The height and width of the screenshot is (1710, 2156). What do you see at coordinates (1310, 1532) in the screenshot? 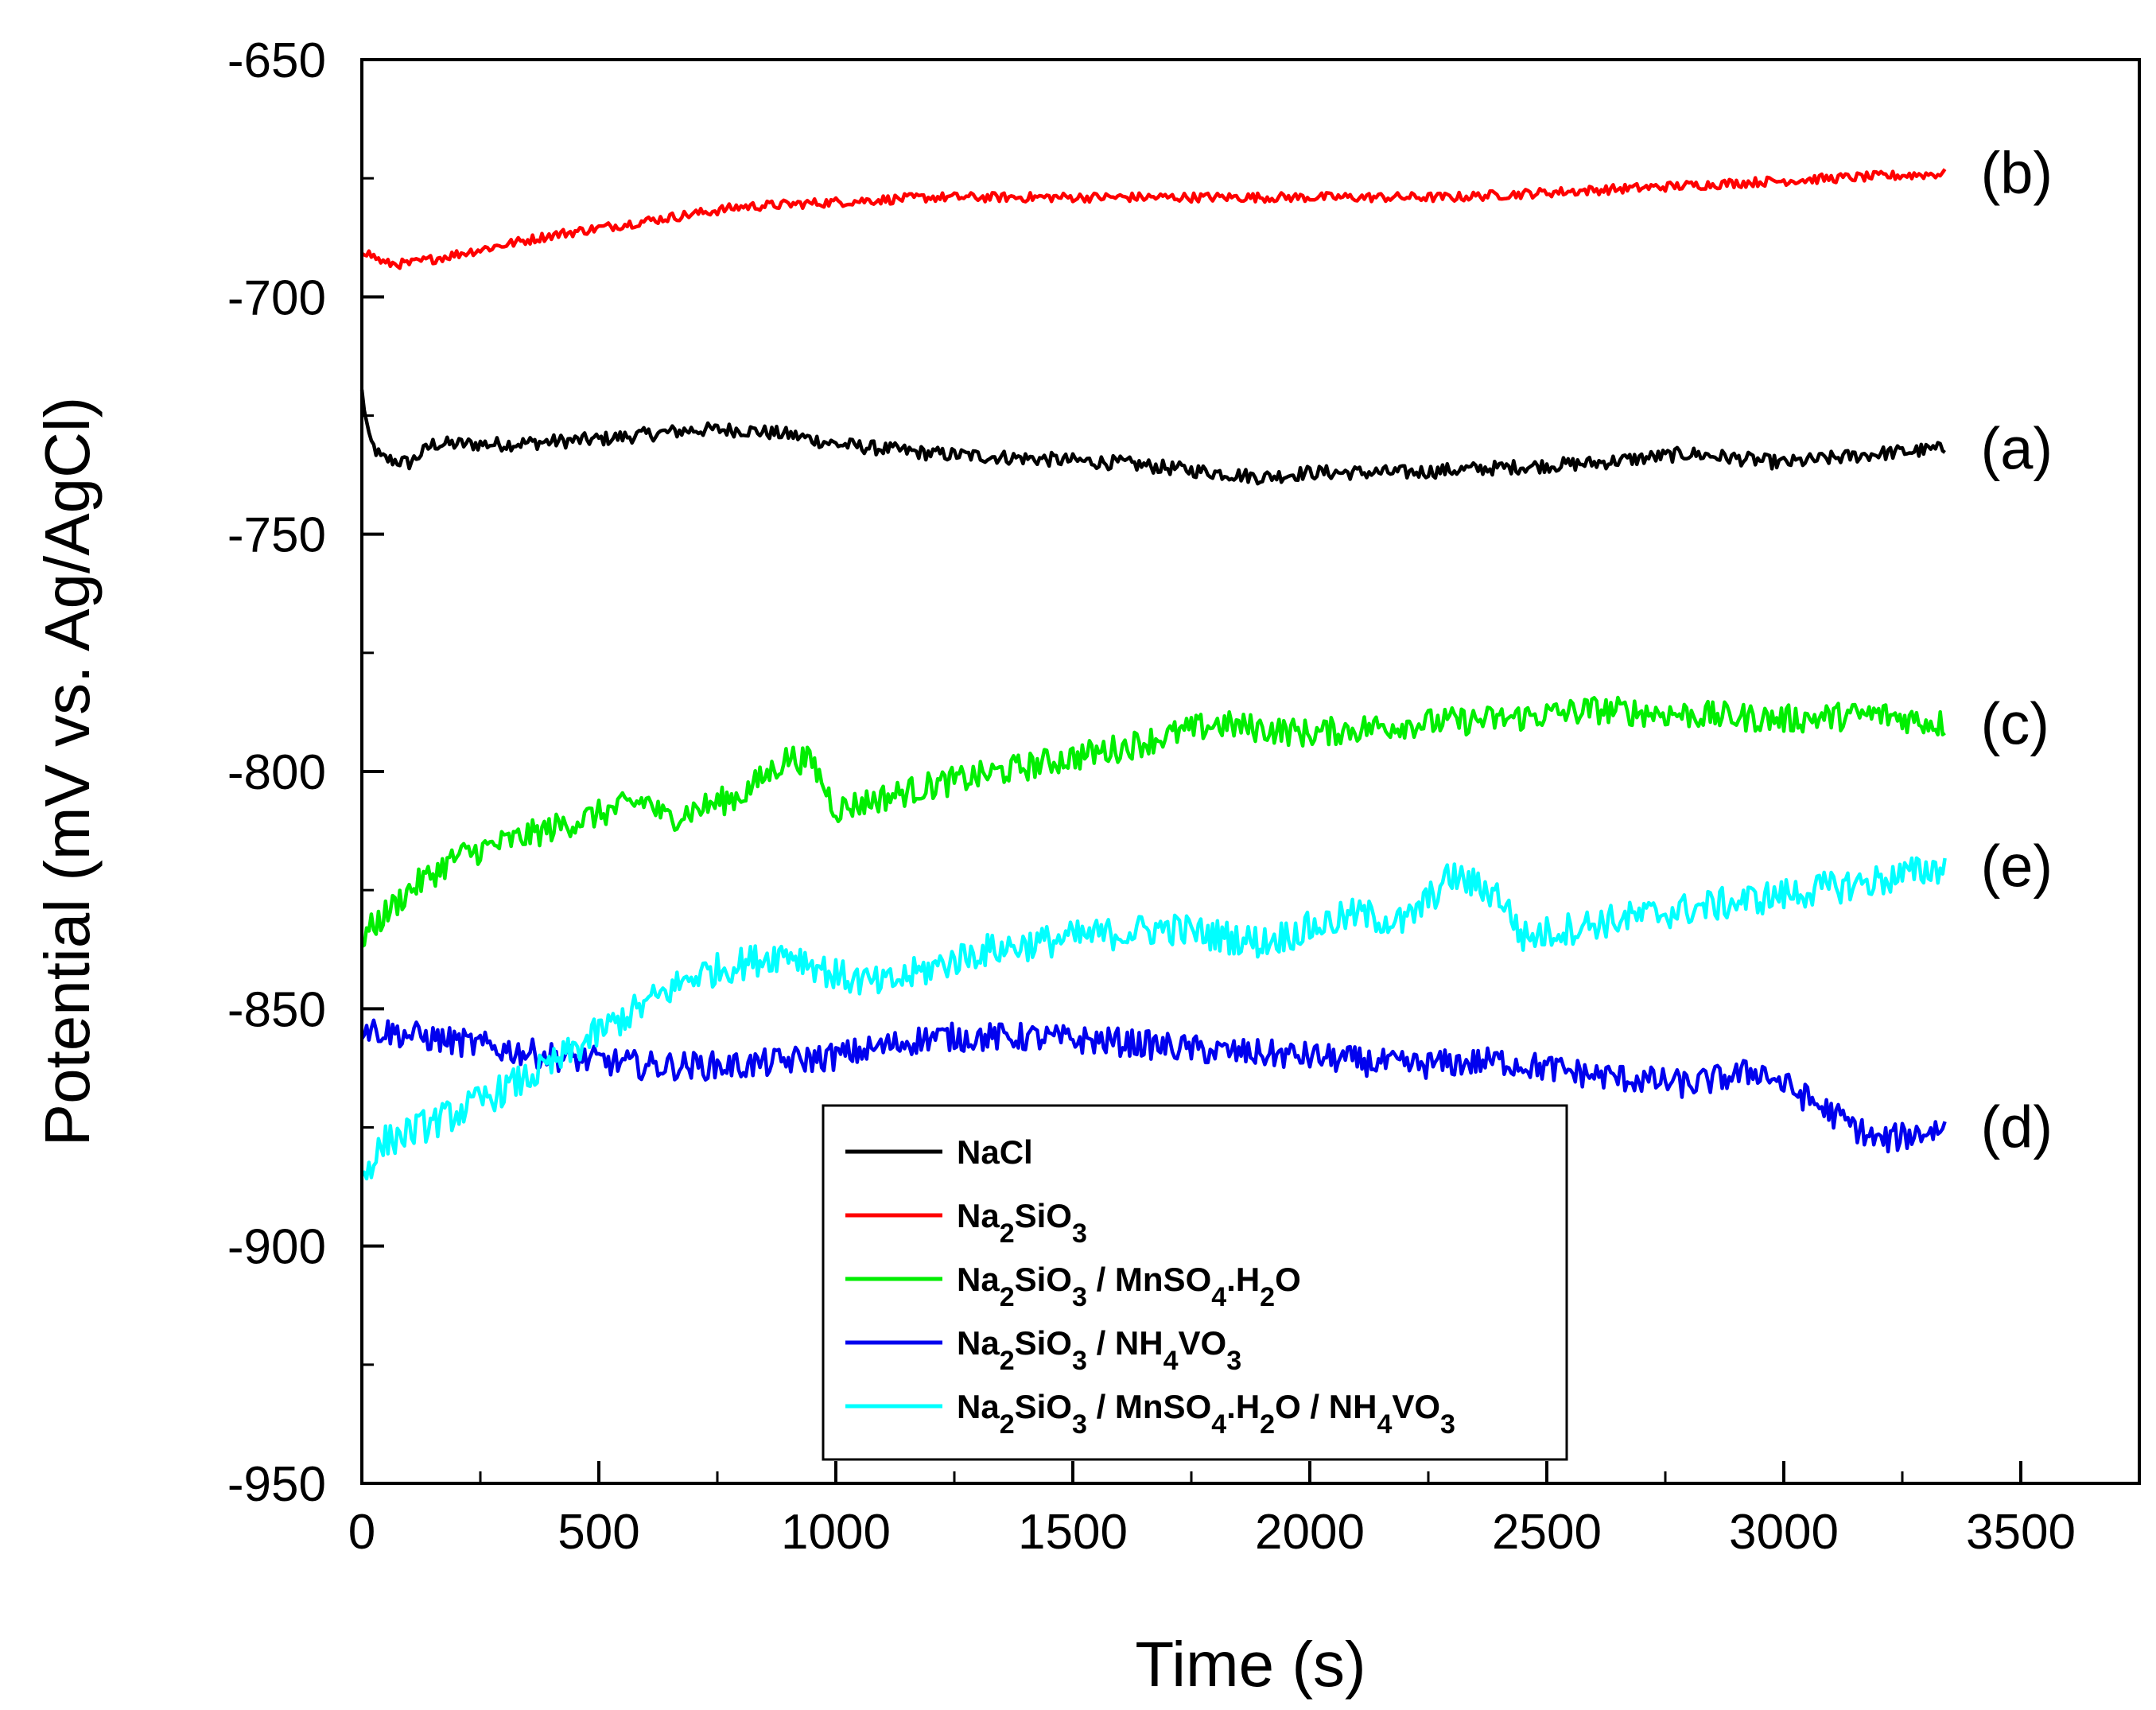
I see `x-tick-label: 2000` at bounding box center [1310, 1532].